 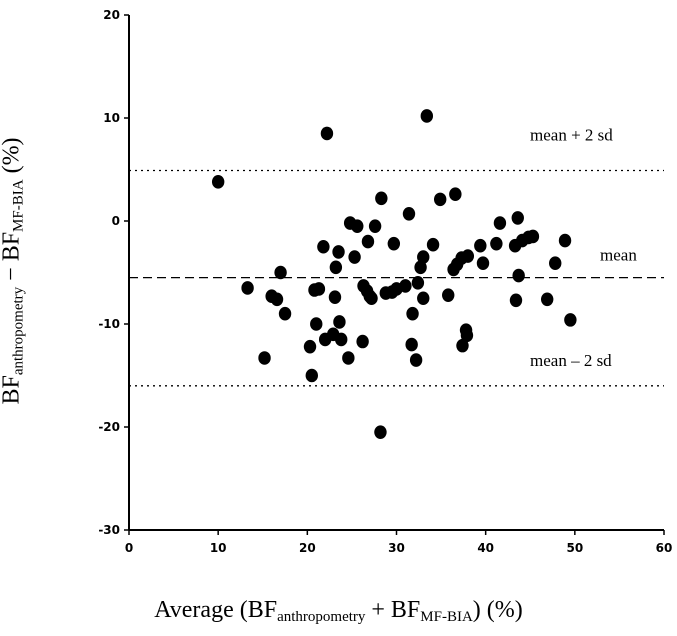 What do you see at coordinates (321, 617) in the screenshot?
I see `x-axis-title-sub1: anthropometry` at bounding box center [321, 617].